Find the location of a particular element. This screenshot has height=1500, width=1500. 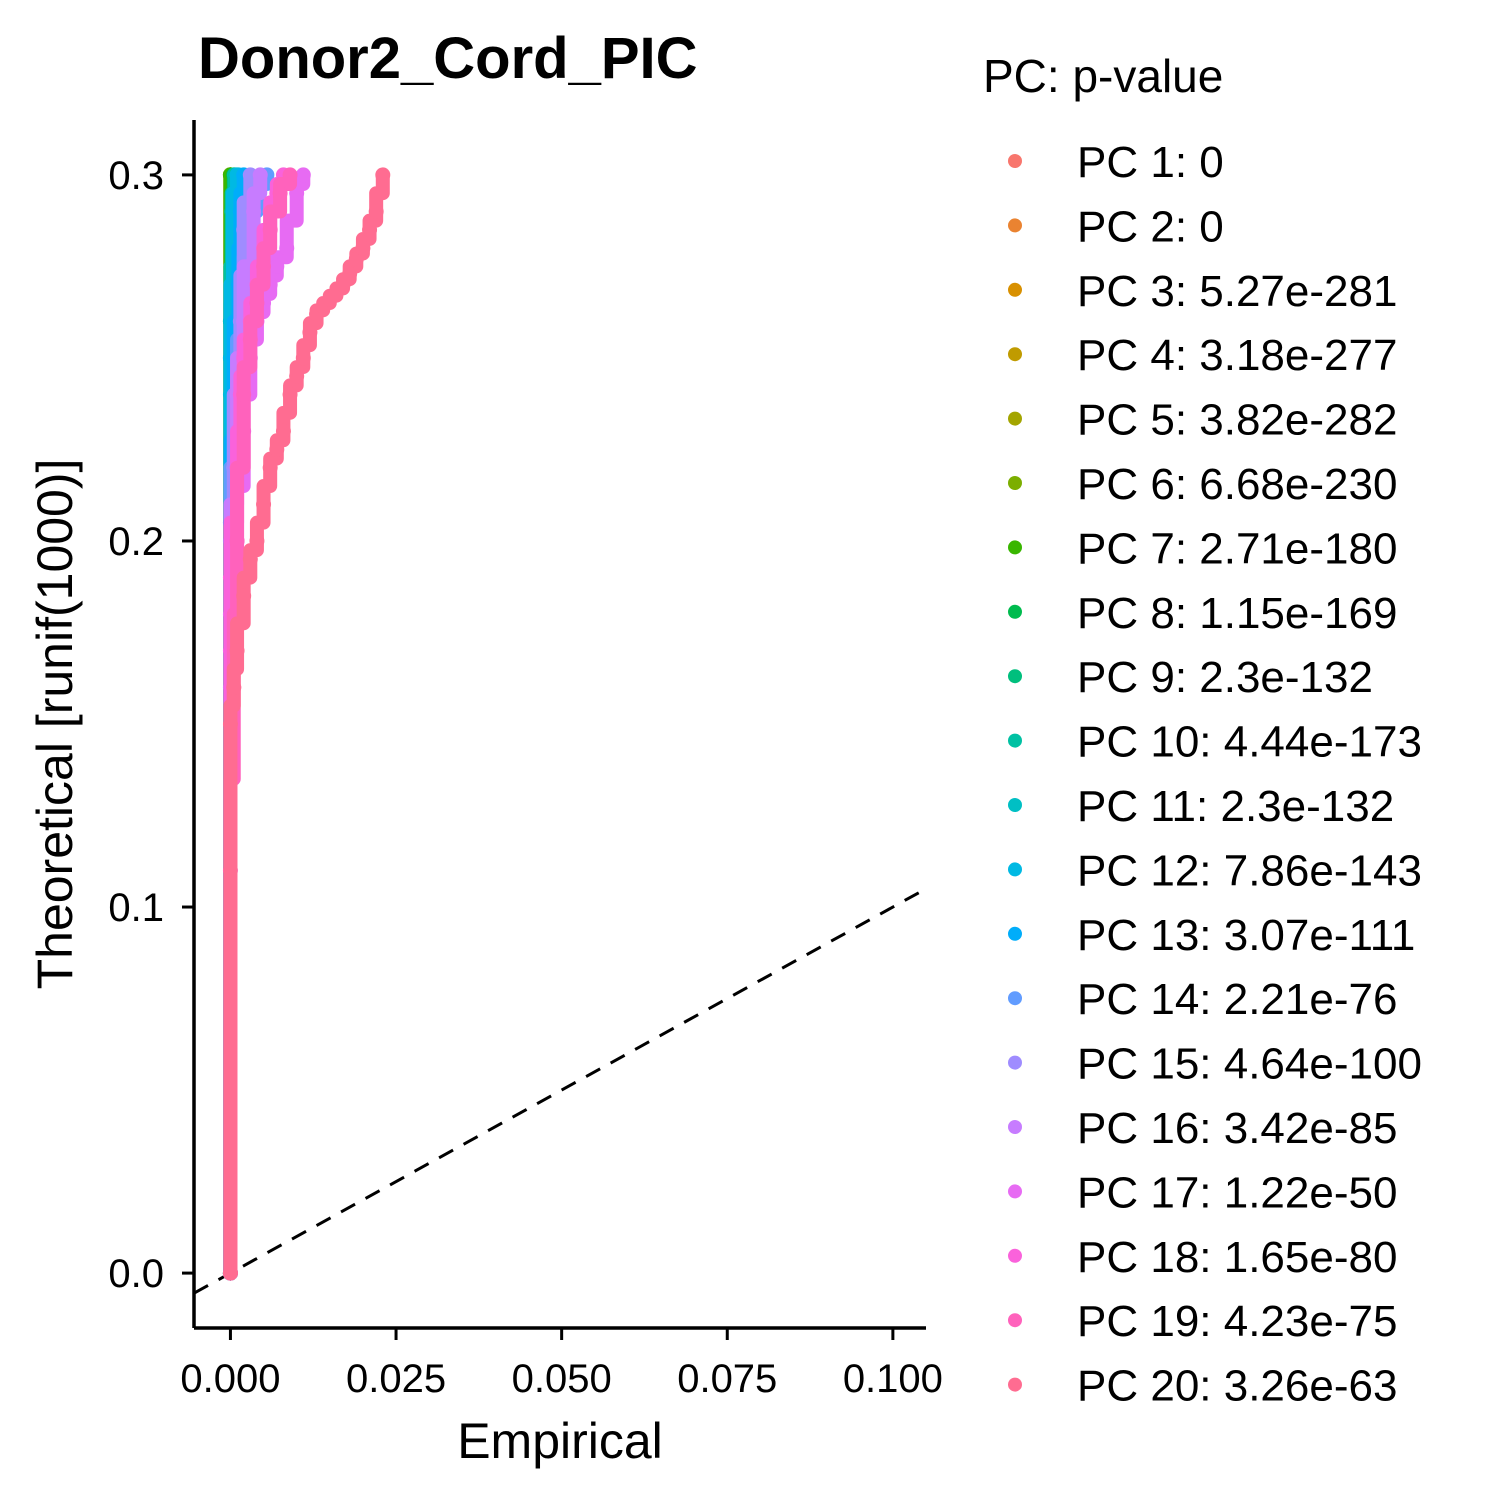

legend-item: PC 1: 0 is located at coordinates (1116, 162).